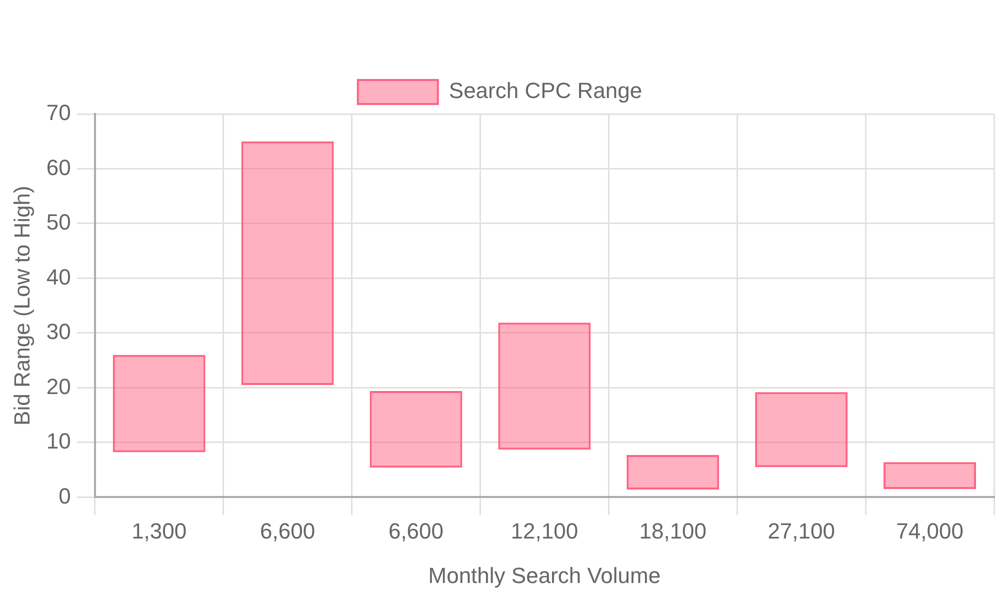 The width and height of the screenshot is (1000, 600). What do you see at coordinates (58, 113) in the screenshot?
I see `y-tick-label: 70` at bounding box center [58, 113].